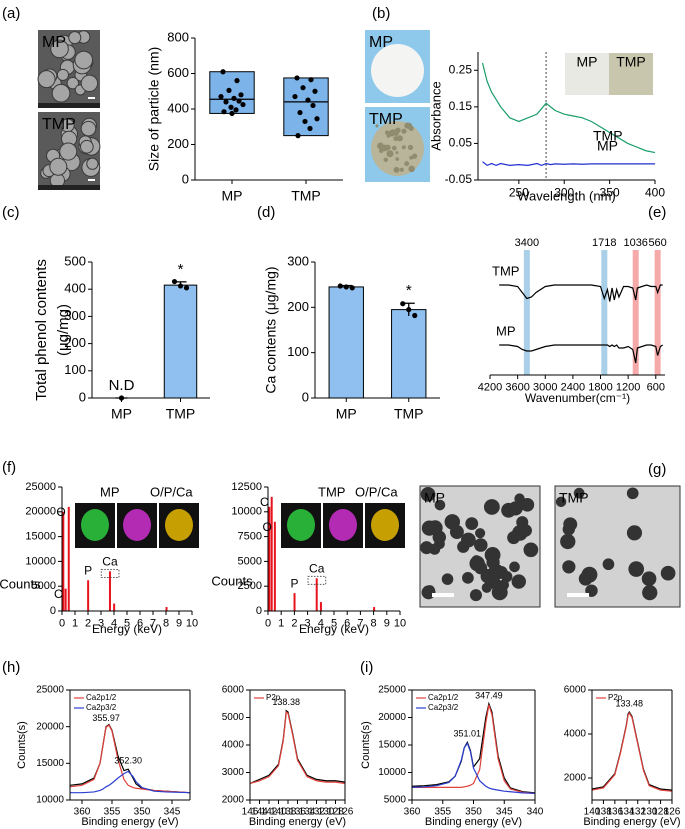 The height and width of the screenshot is (829, 685). What do you see at coordinates (392, 745) in the screenshot?
I see `y-tick-label: 15000` at bounding box center [392, 745].